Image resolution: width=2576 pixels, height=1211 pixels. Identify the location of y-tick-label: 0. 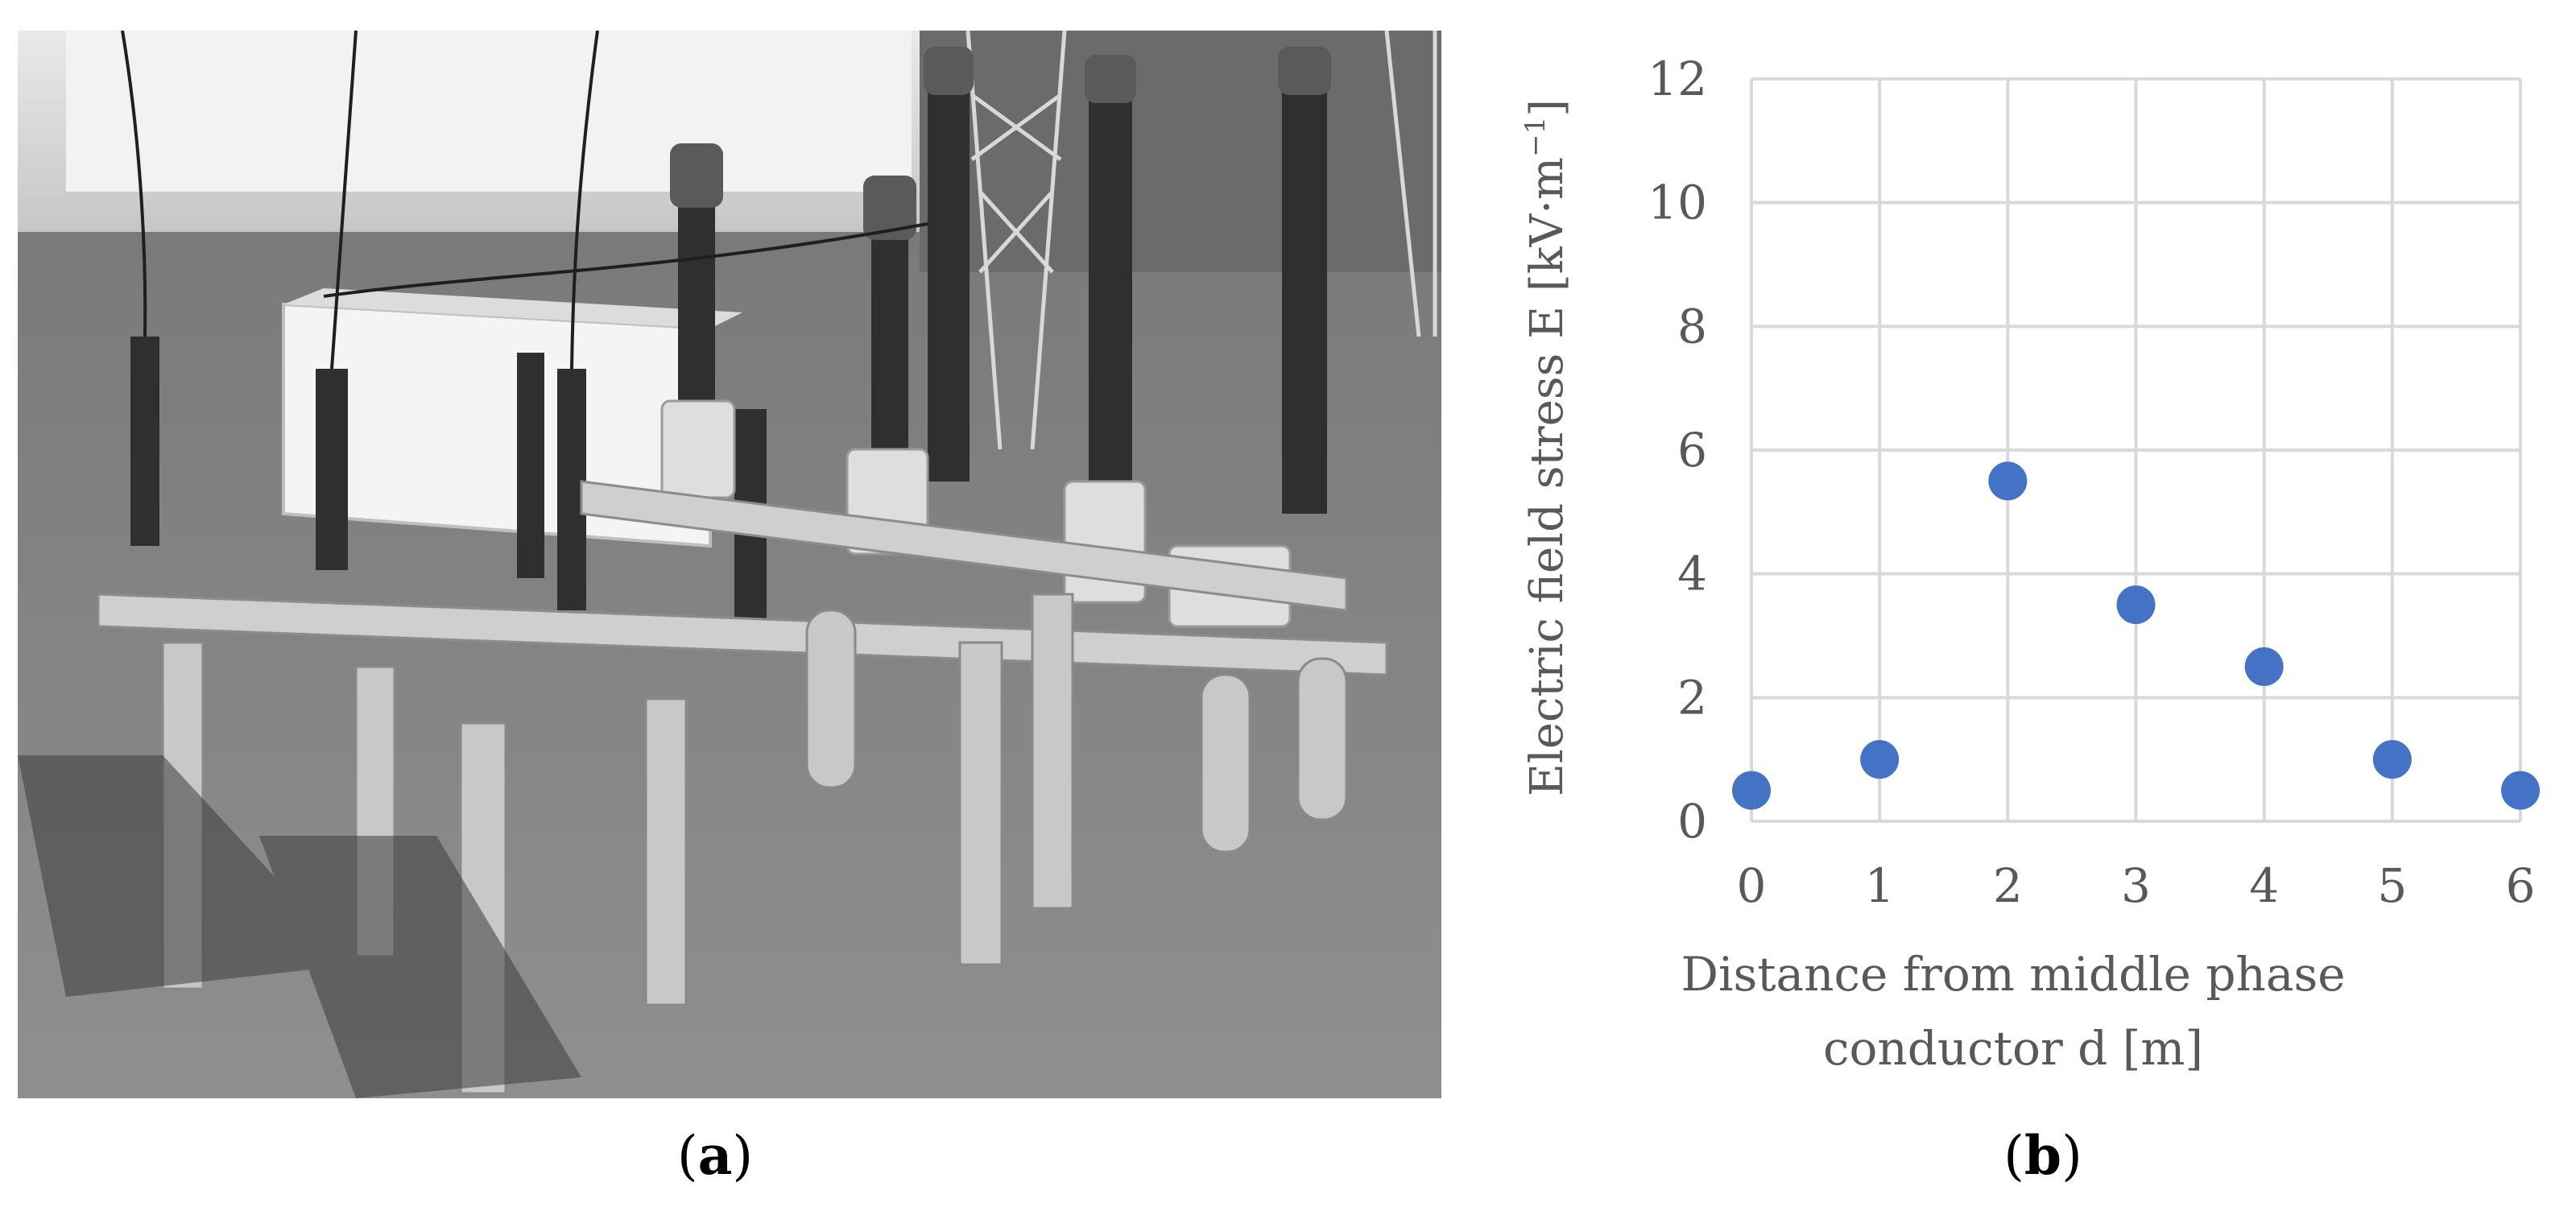
(1692, 821).